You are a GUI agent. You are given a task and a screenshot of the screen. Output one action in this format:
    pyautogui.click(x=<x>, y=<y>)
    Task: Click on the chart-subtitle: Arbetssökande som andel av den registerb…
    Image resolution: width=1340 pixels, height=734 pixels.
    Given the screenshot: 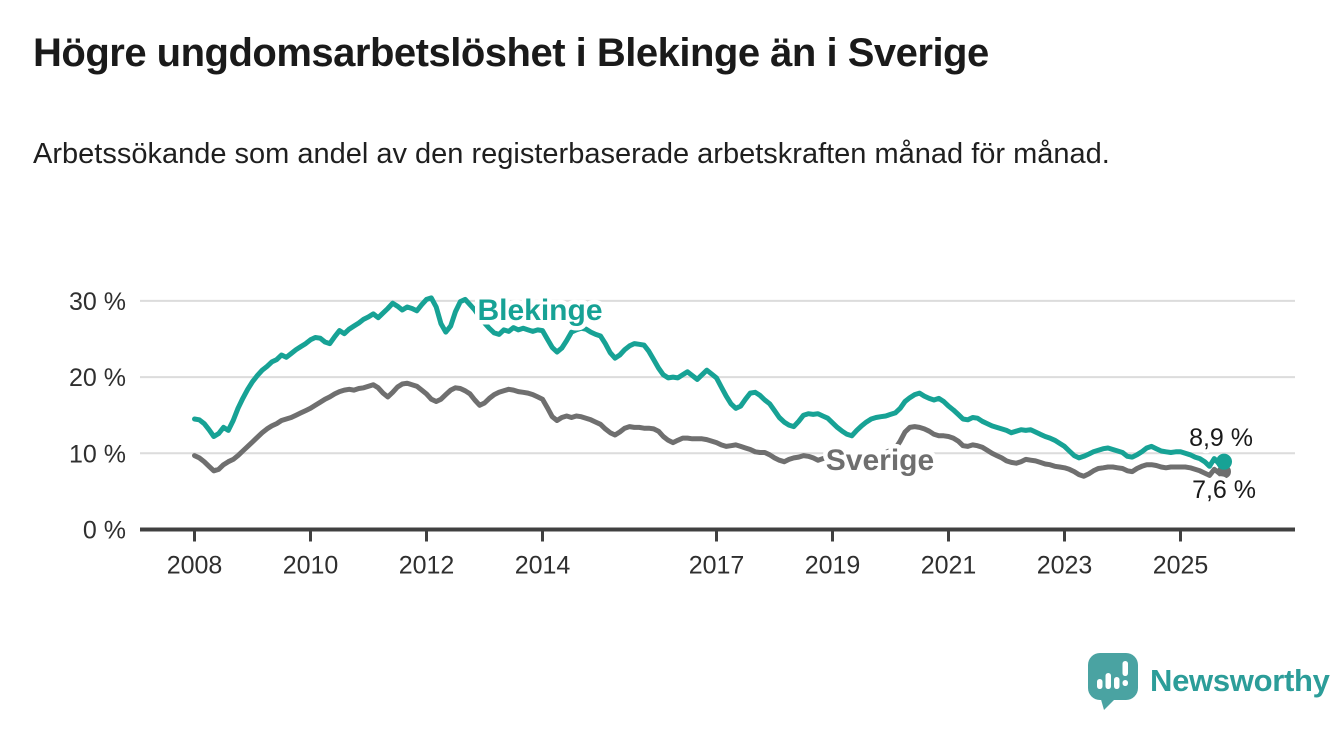 What is the action you would take?
    pyautogui.click(x=571, y=154)
    